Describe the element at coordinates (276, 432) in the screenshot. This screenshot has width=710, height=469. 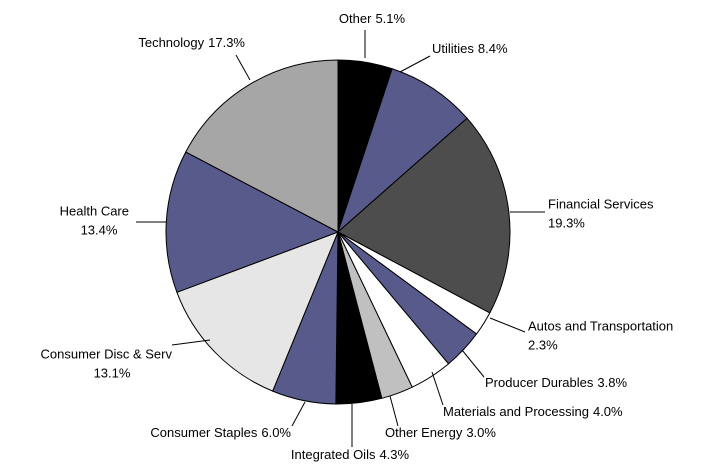
I see `slice-value-label: 6.0%` at that location.